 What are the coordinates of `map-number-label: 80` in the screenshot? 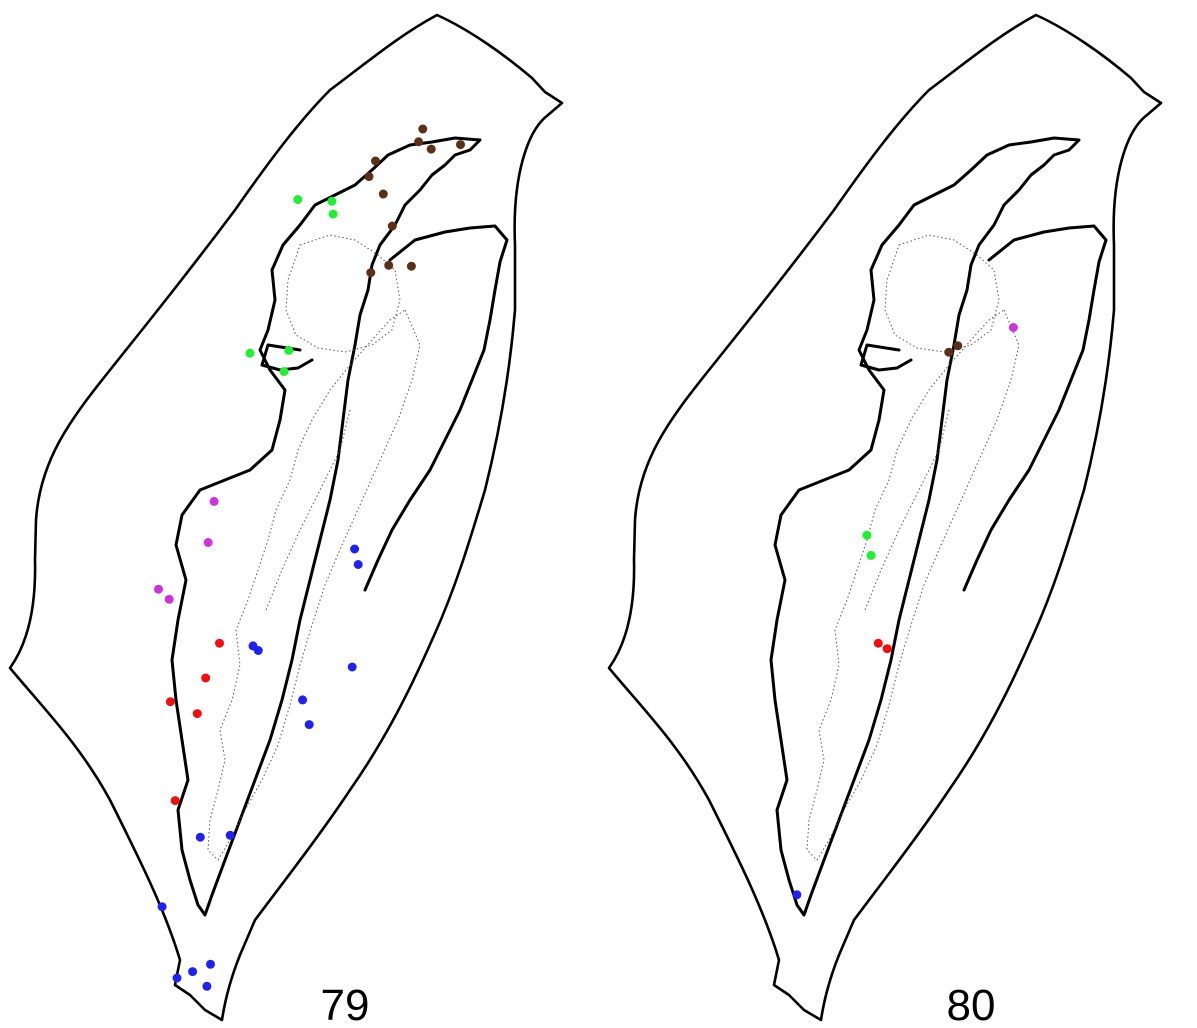 It's located at (971, 1004).